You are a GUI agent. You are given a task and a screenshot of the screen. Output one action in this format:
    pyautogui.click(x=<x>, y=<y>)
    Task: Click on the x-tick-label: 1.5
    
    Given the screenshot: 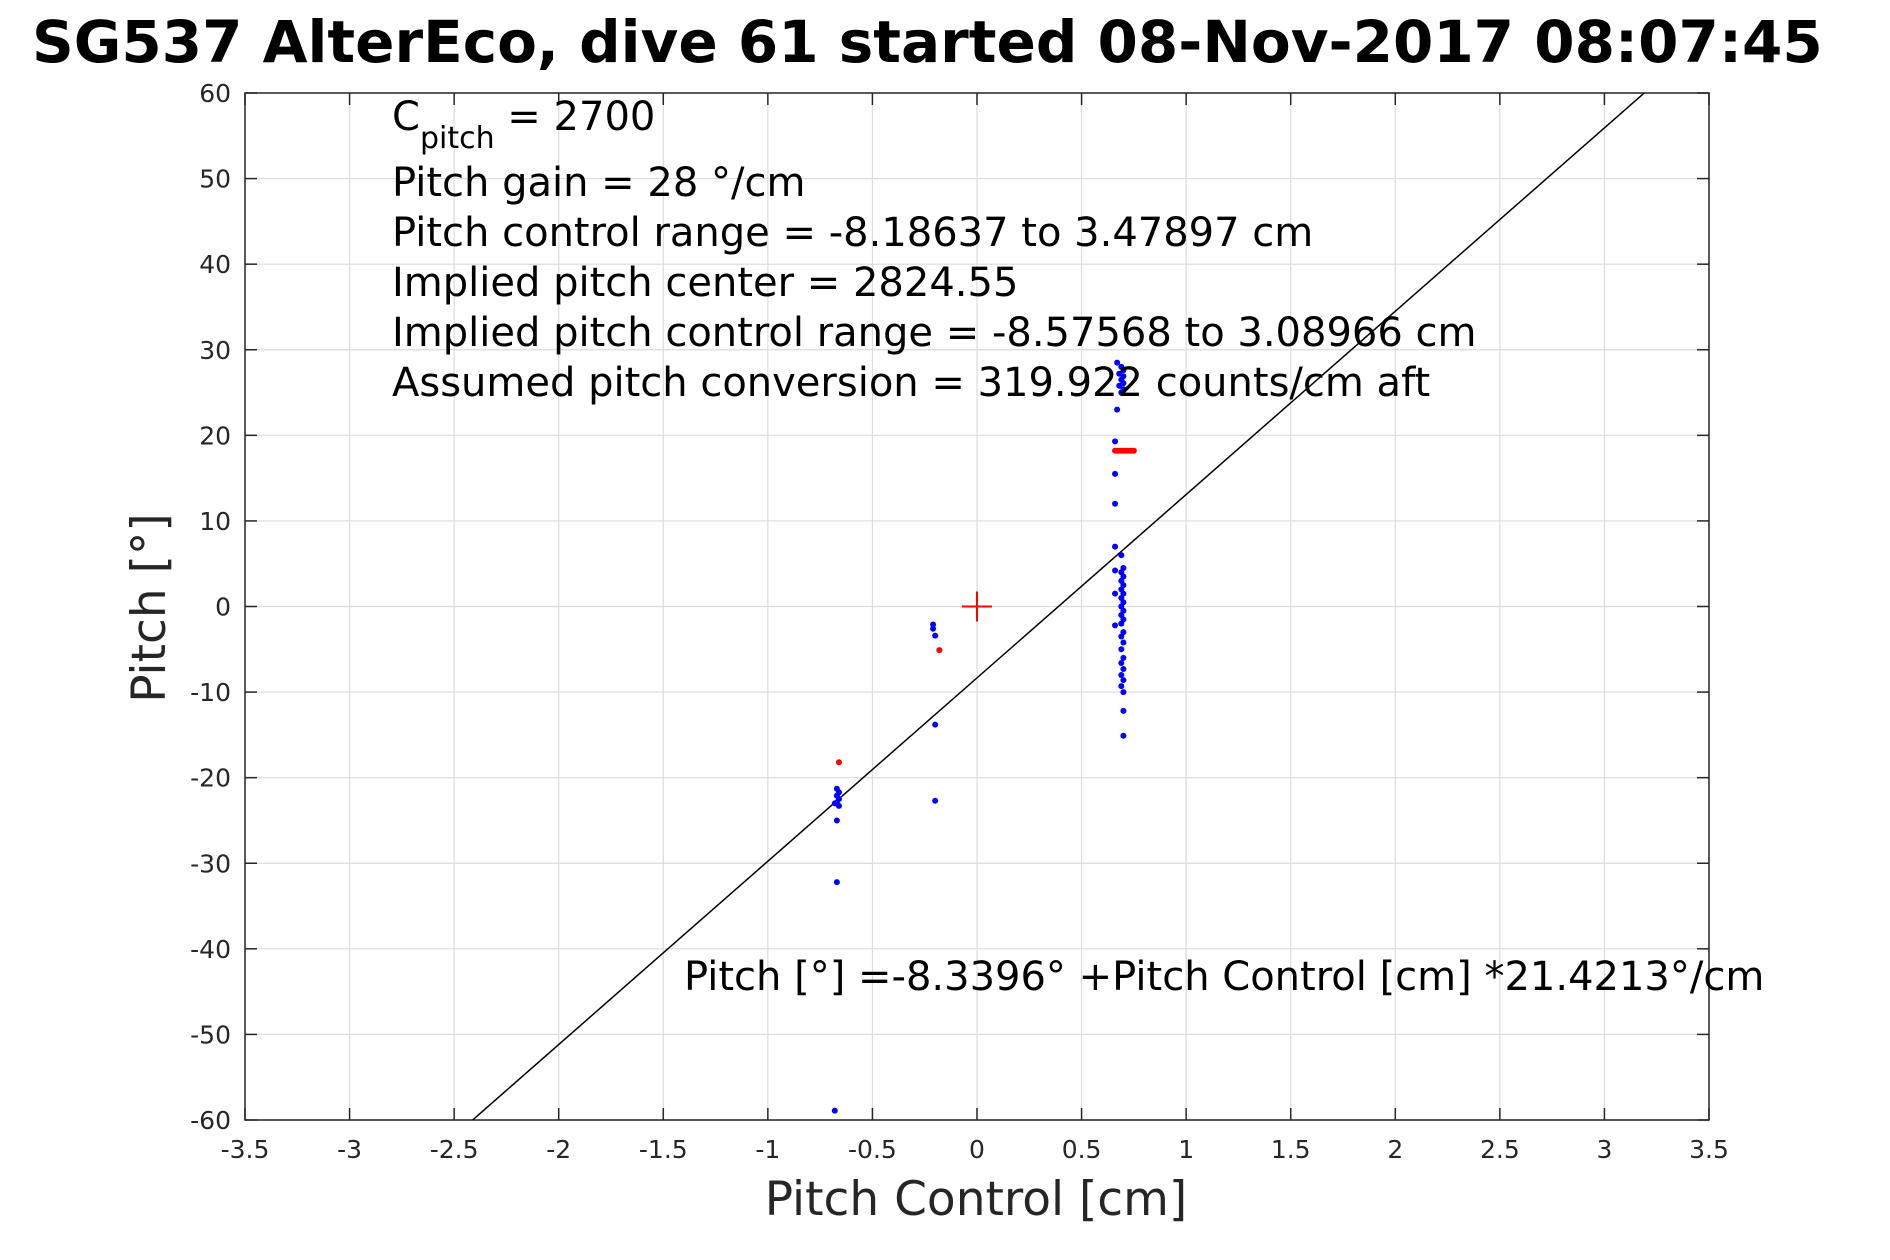 What is the action you would take?
    pyautogui.click(x=1291, y=1149)
    